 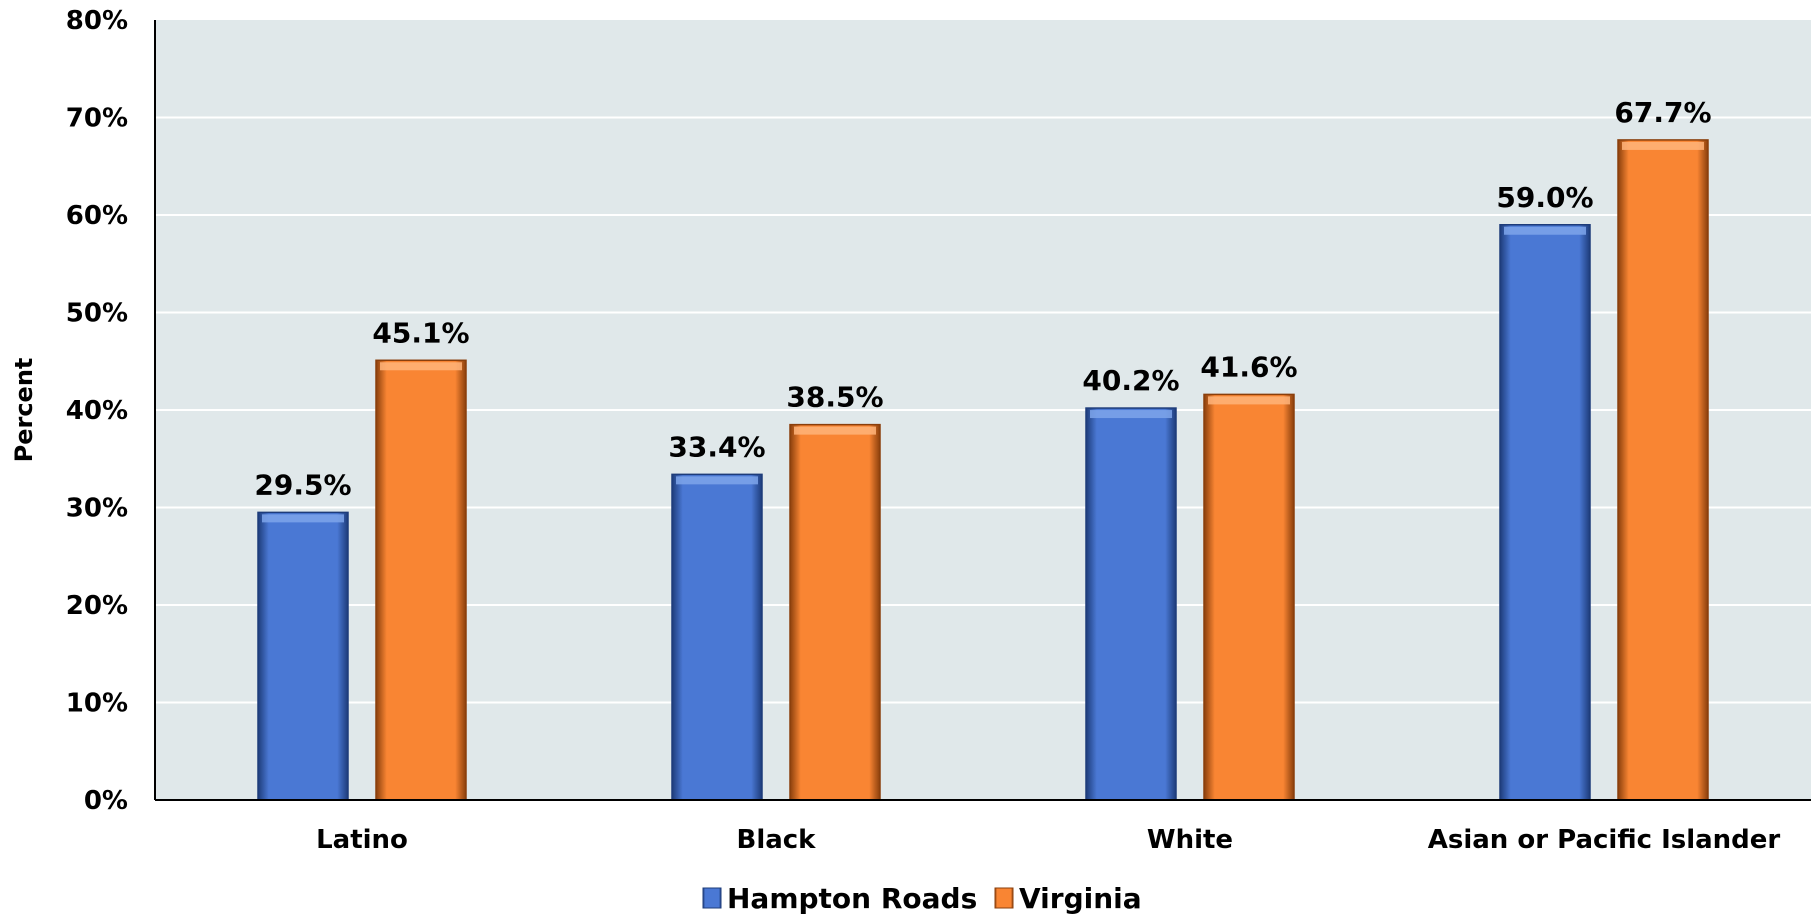 What do you see at coordinates (1248, 366) in the screenshot?
I see `data-label-virginia: 41.6%` at bounding box center [1248, 366].